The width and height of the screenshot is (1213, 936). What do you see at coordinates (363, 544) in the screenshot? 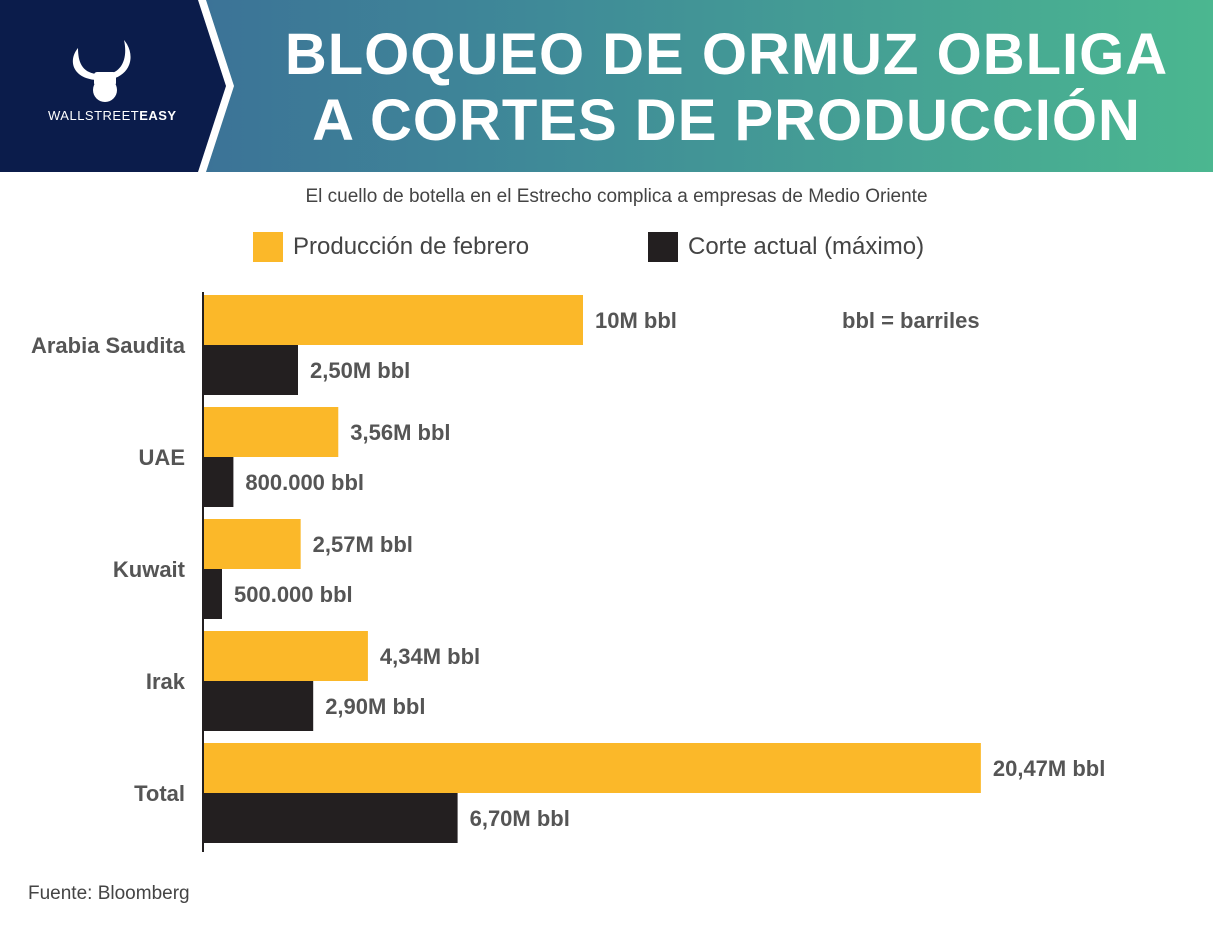
I see `data-label: 2,57M bbl` at bounding box center [363, 544].